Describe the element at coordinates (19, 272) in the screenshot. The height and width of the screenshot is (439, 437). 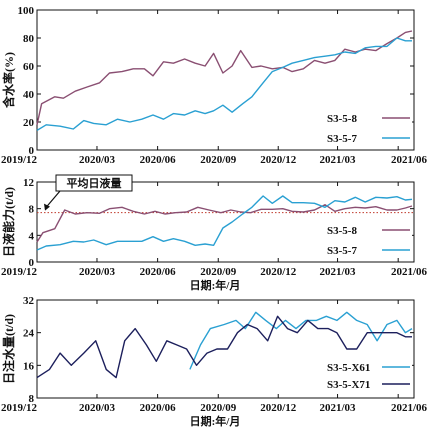
I see `p2-xtick-label: 2019/12` at that location.